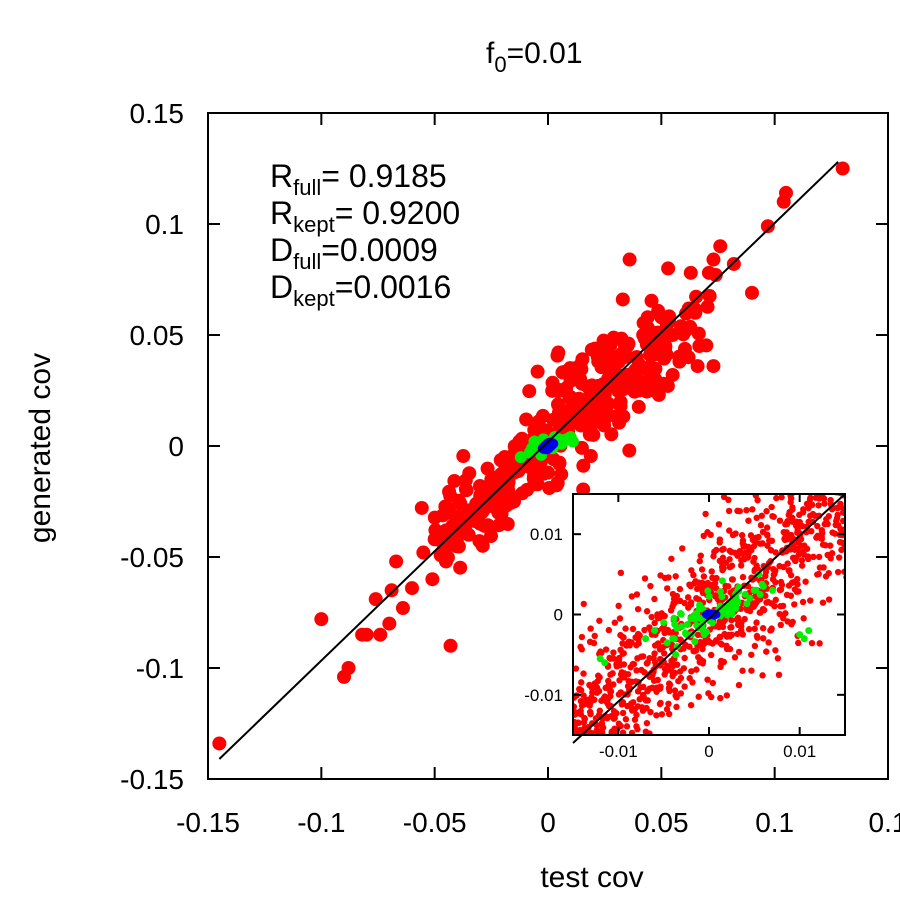 The width and height of the screenshot is (900, 900). What do you see at coordinates (799, 751) in the screenshot?
I see `inset-x-tick-label: 0.01` at bounding box center [799, 751].